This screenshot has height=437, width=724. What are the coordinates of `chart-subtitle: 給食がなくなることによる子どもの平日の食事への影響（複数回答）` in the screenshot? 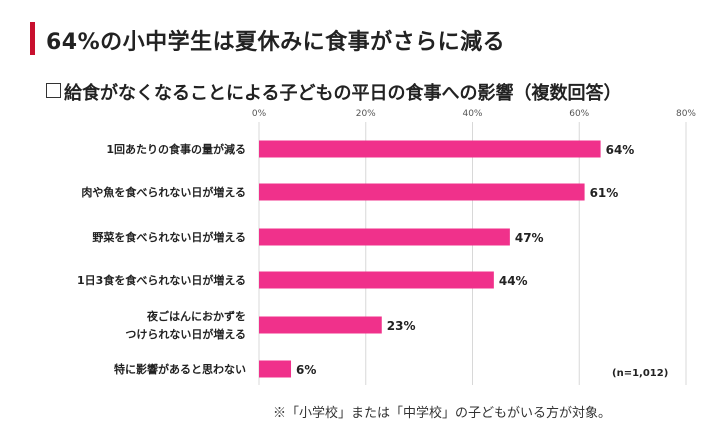 It's located at (343, 93).